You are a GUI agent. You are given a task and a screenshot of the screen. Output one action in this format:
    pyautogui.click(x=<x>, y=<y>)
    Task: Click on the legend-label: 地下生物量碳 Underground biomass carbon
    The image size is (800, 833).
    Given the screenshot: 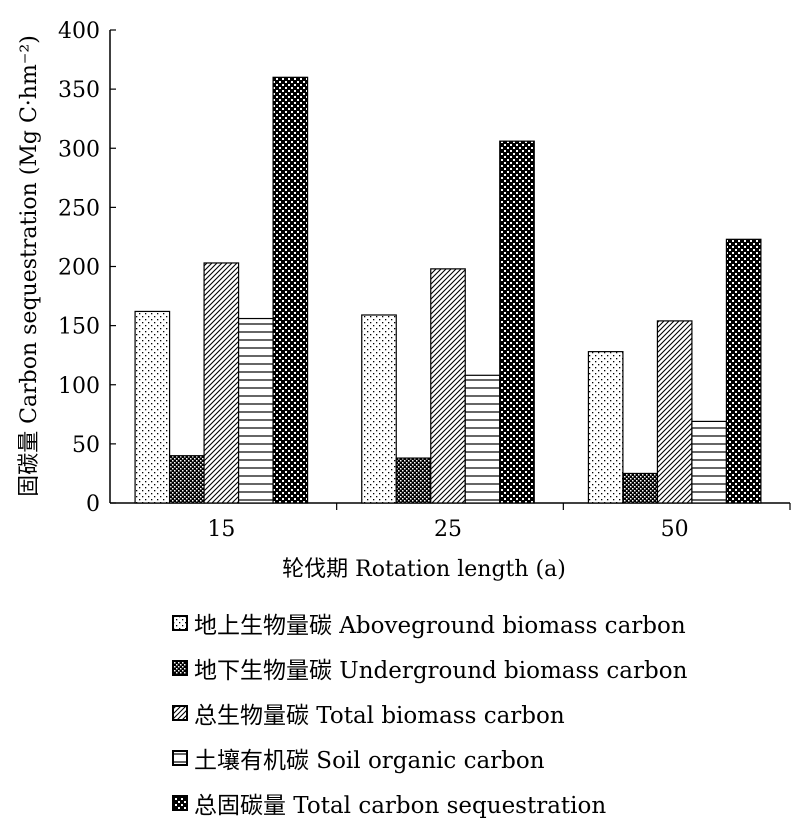 What is the action you would take?
    pyautogui.click(x=441, y=670)
    